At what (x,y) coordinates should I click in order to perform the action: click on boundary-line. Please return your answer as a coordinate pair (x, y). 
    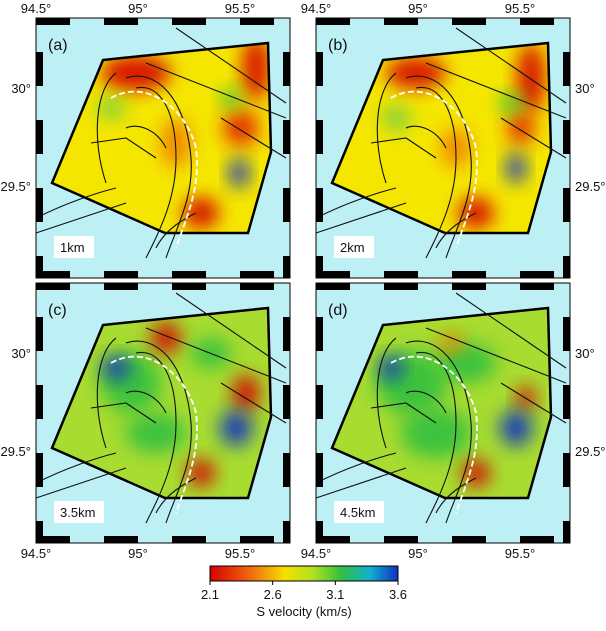
    Looking at the image, I should click on (154, 434).